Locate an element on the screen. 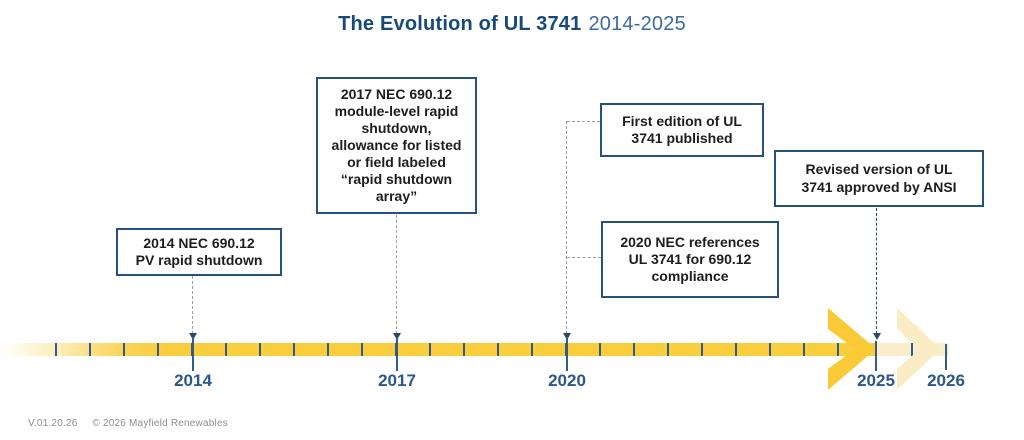 The width and height of the screenshot is (1024, 440). year-label-2025: 2025 is located at coordinates (876, 380).